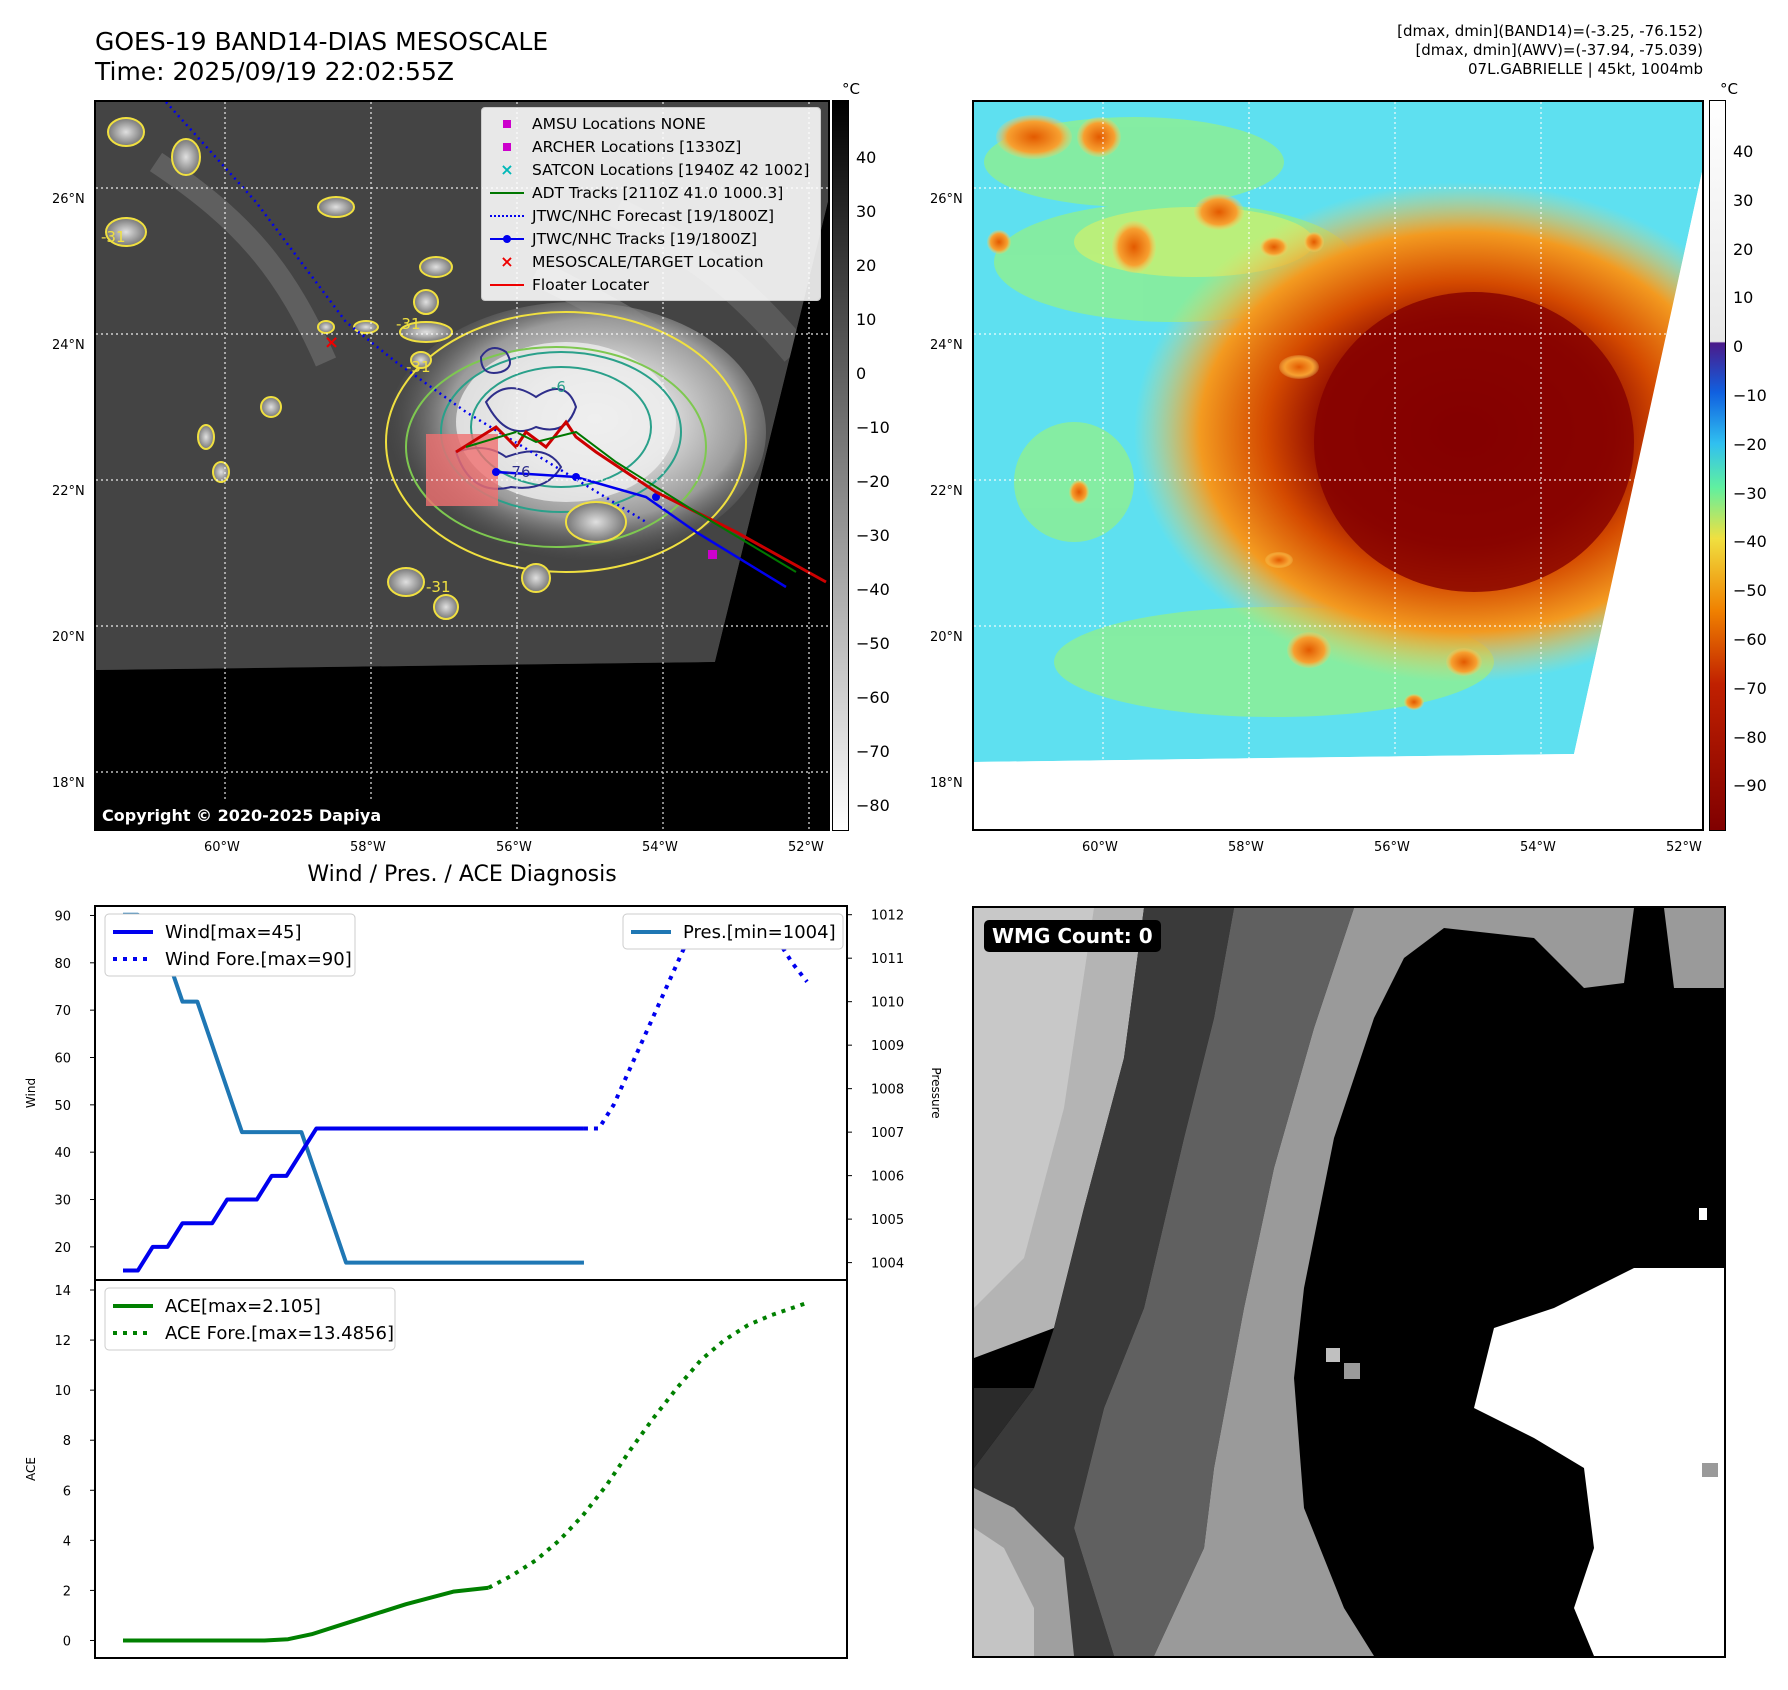  Describe the element at coordinates (887, 1046) in the screenshot. I see `y-right-tick-label: 1009` at that location.